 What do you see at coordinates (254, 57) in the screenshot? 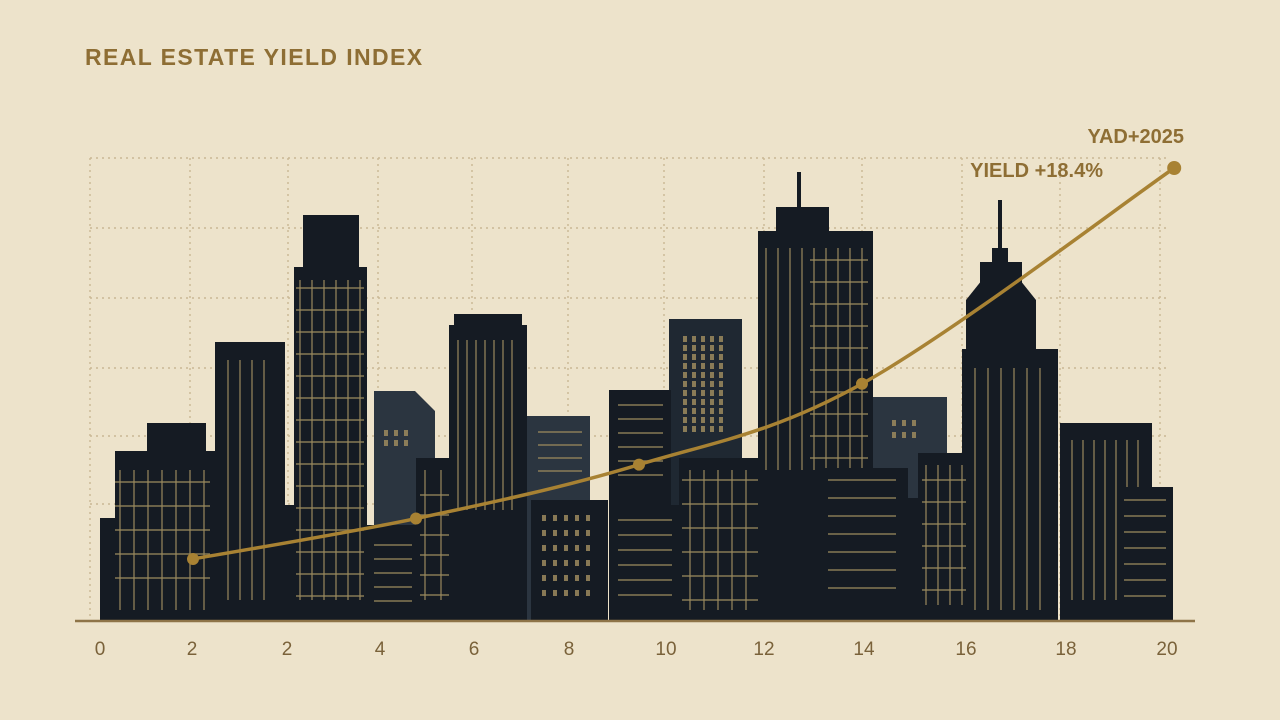
I see `chart-title: REAL ESTATE YIELD INDEX` at bounding box center [254, 57].